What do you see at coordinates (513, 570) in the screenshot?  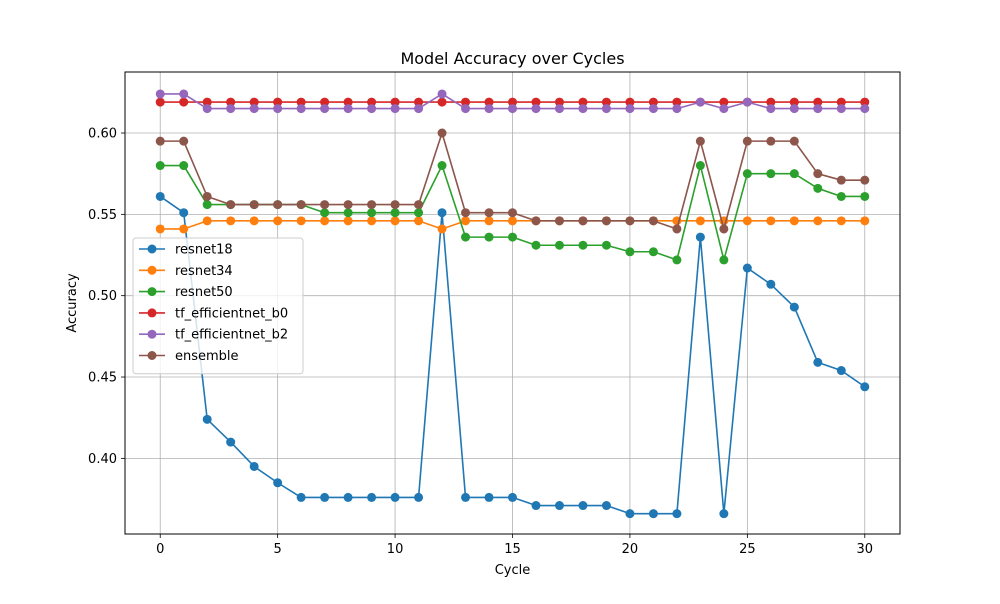 I see `x-axis-label: Cycle` at bounding box center [513, 570].